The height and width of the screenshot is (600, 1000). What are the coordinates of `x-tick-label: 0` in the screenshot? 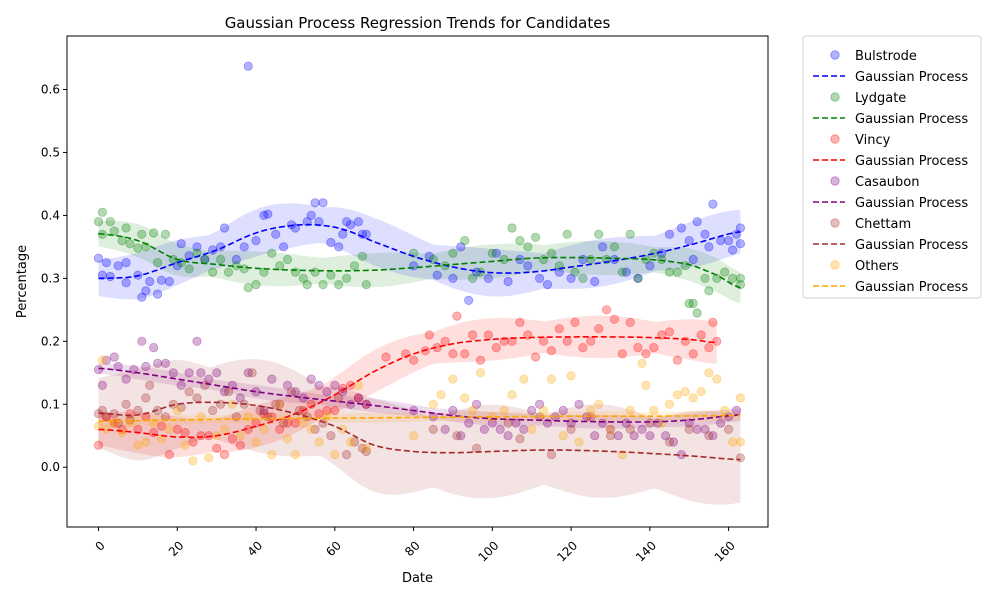 It's located at (99, 545).